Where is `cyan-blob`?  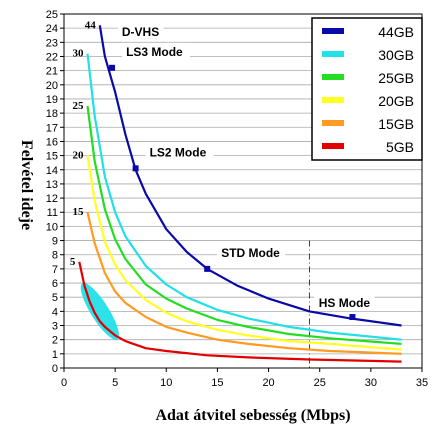
cyan-blob is located at coordinates (99, 311).